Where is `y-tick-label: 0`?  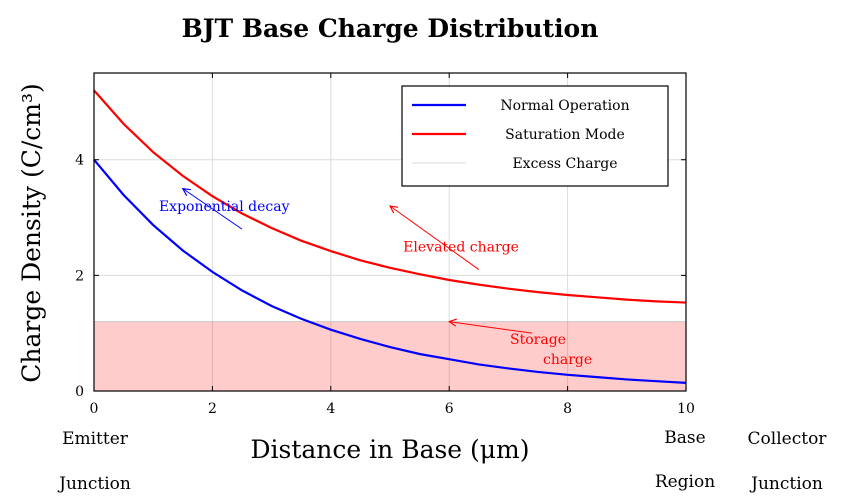 y-tick-label: 0 is located at coordinates (79, 392).